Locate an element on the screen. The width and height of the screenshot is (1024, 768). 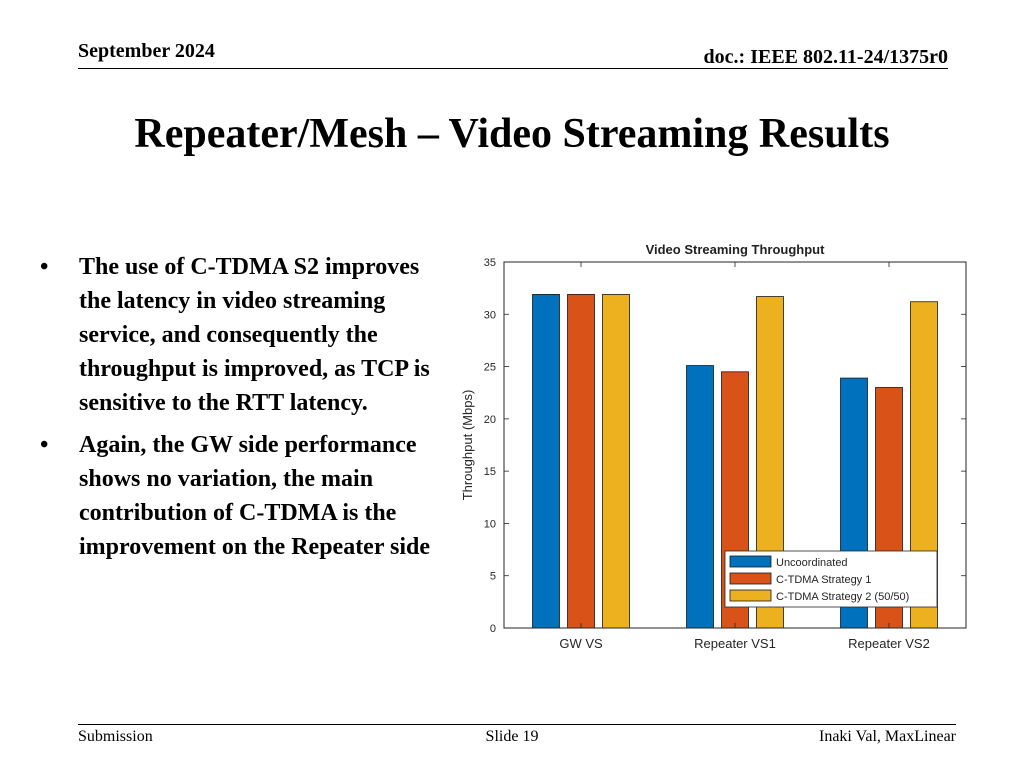
legend-label: C-TDMA Strategy 1 is located at coordinates (823, 580).